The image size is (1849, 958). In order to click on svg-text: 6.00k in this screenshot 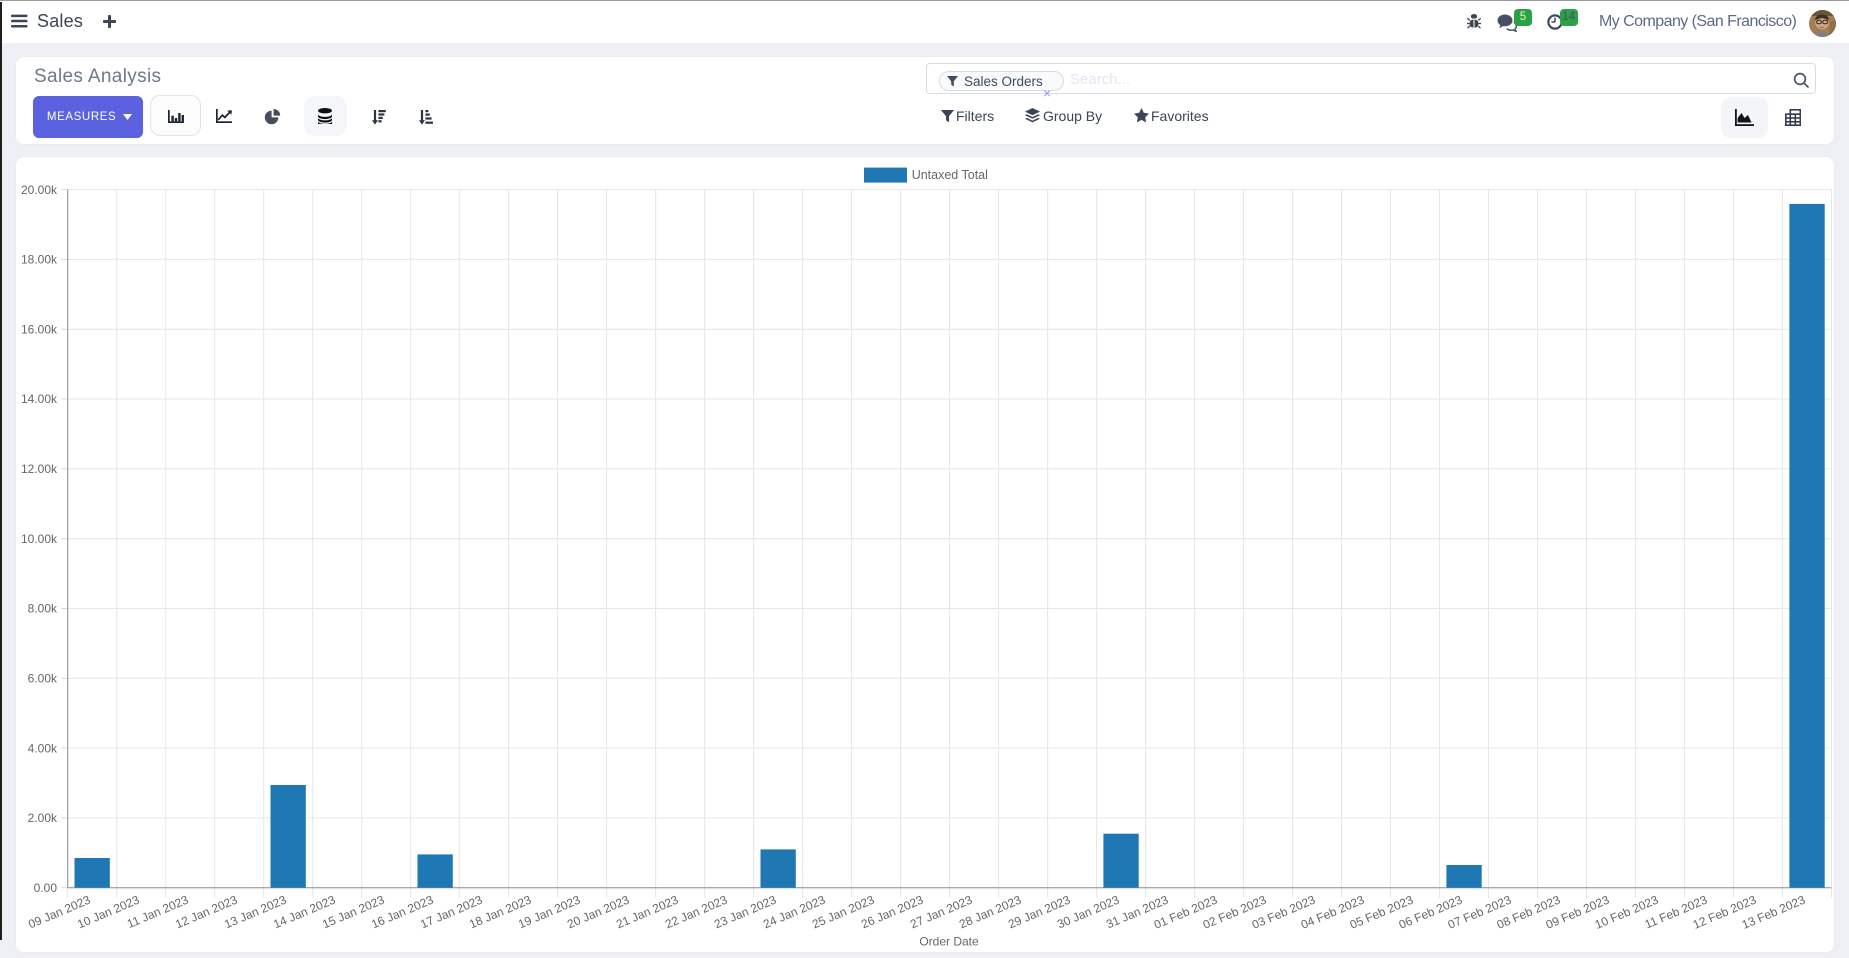, I will do `click(43, 679)`.